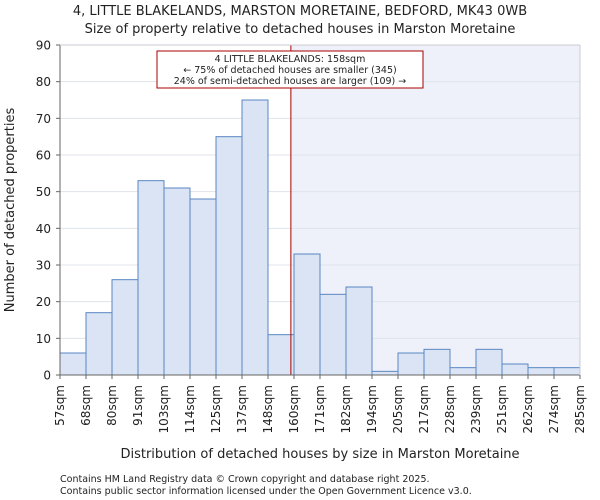  Describe the element at coordinates (268, 409) in the screenshot. I see `x-tick-label: 148sqm` at that location.